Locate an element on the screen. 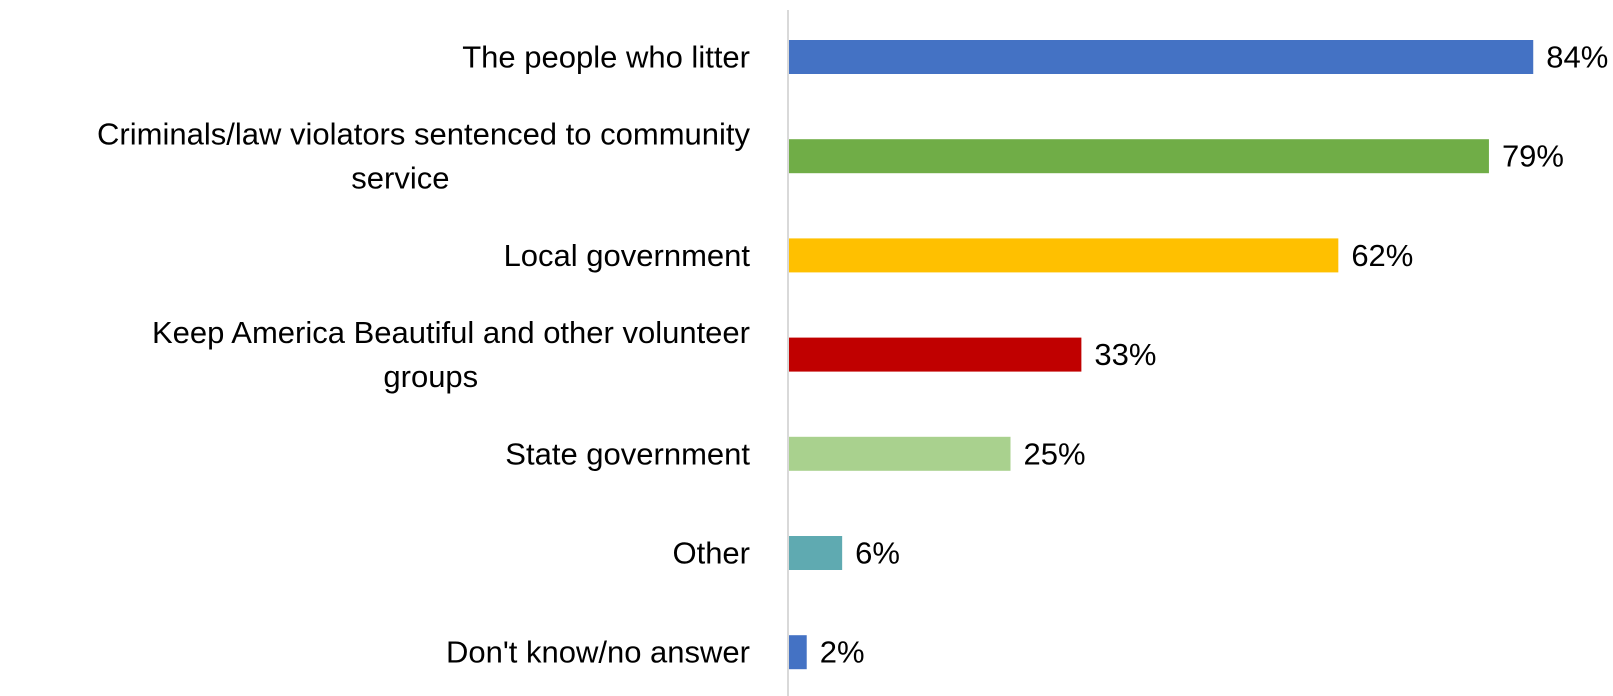  category-label: Other is located at coordinates (711, 553).